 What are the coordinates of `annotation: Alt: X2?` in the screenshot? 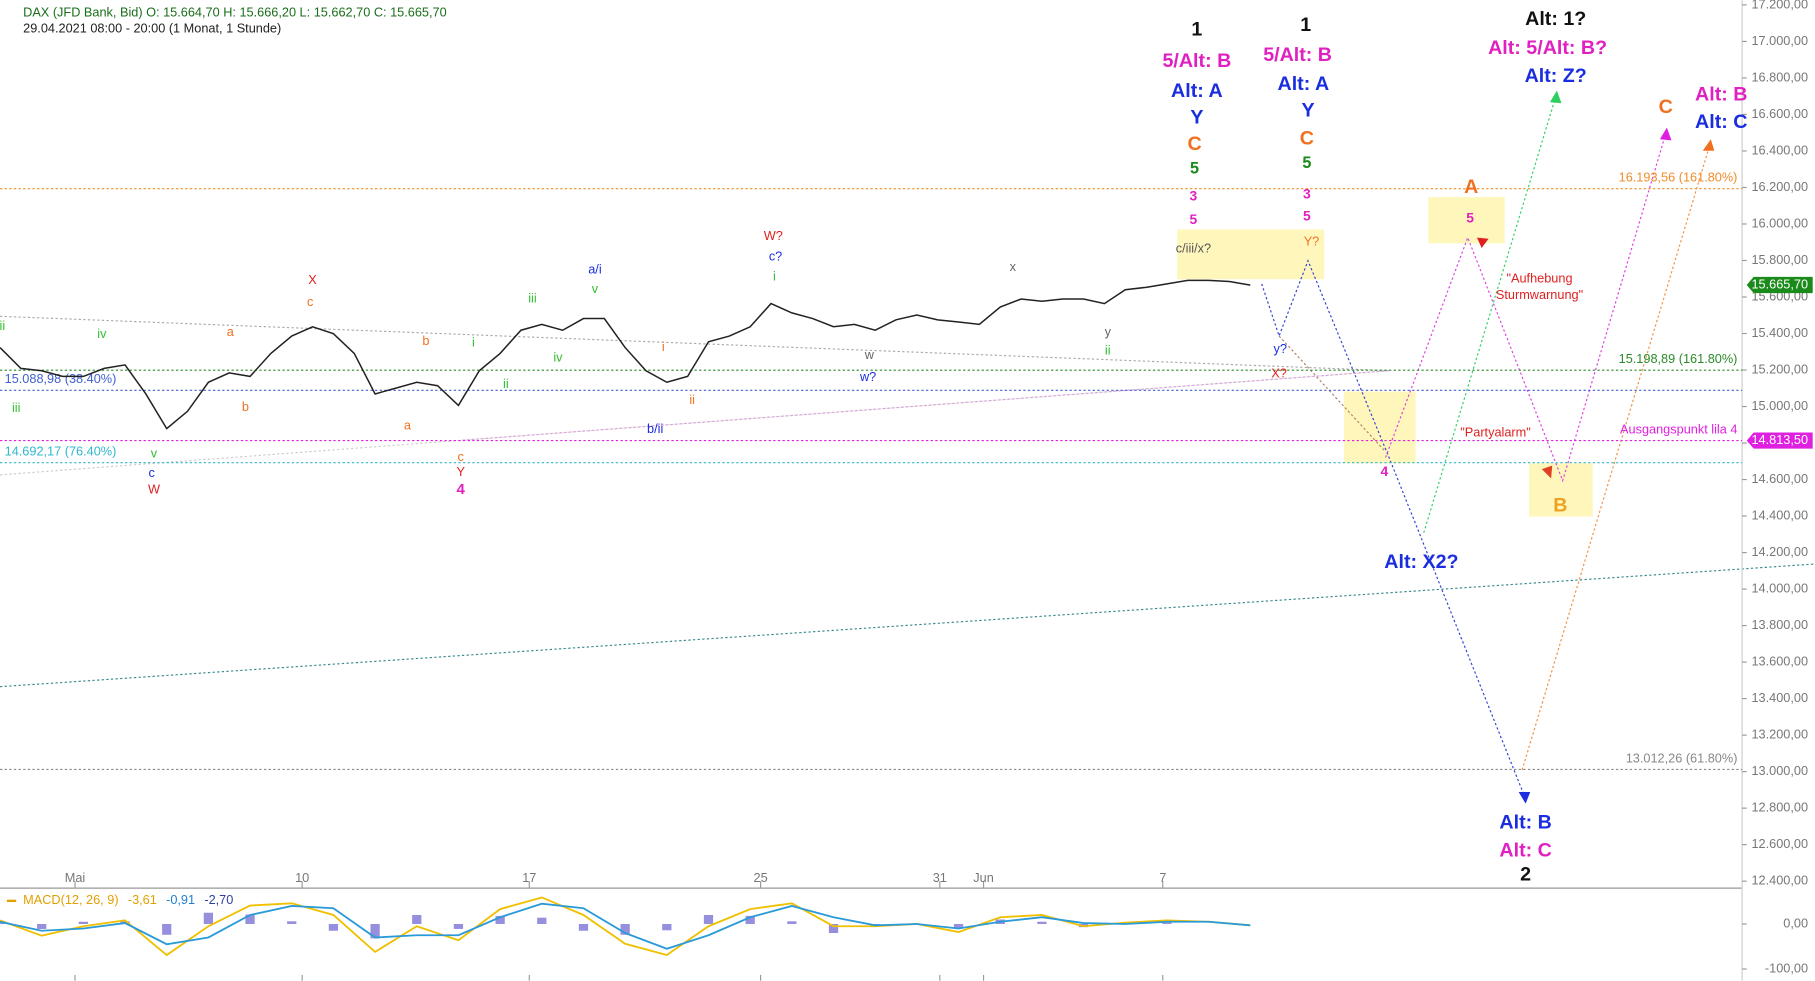 It's located at (1421, 562).